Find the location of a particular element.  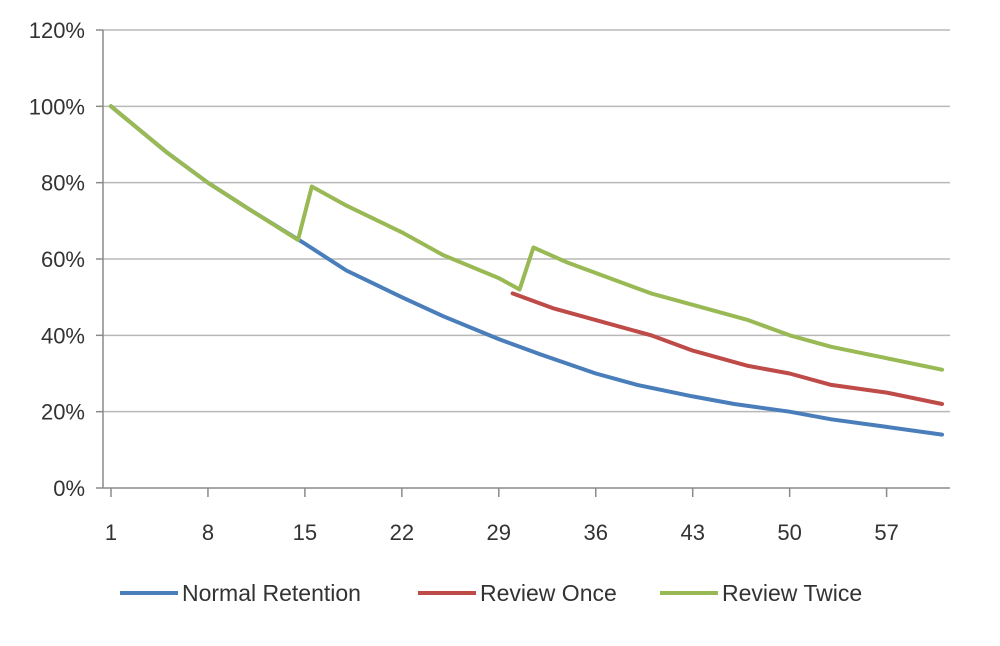

x-tick-label: 15 is located at coordinates (305, 532).